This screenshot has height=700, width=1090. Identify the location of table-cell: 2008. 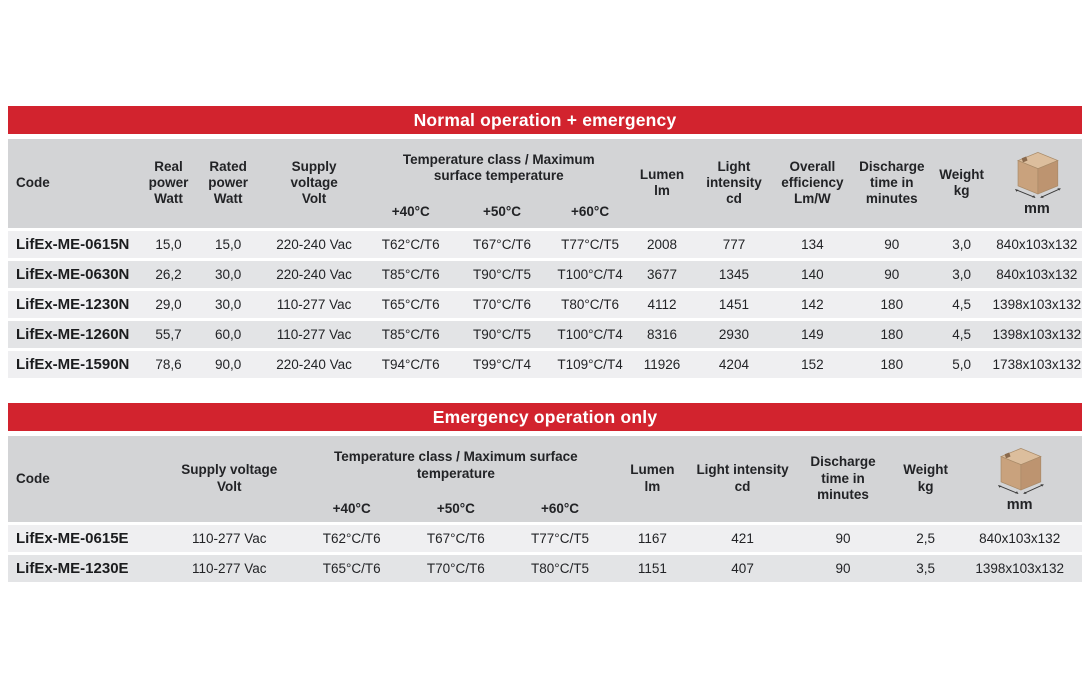
(662, 244).